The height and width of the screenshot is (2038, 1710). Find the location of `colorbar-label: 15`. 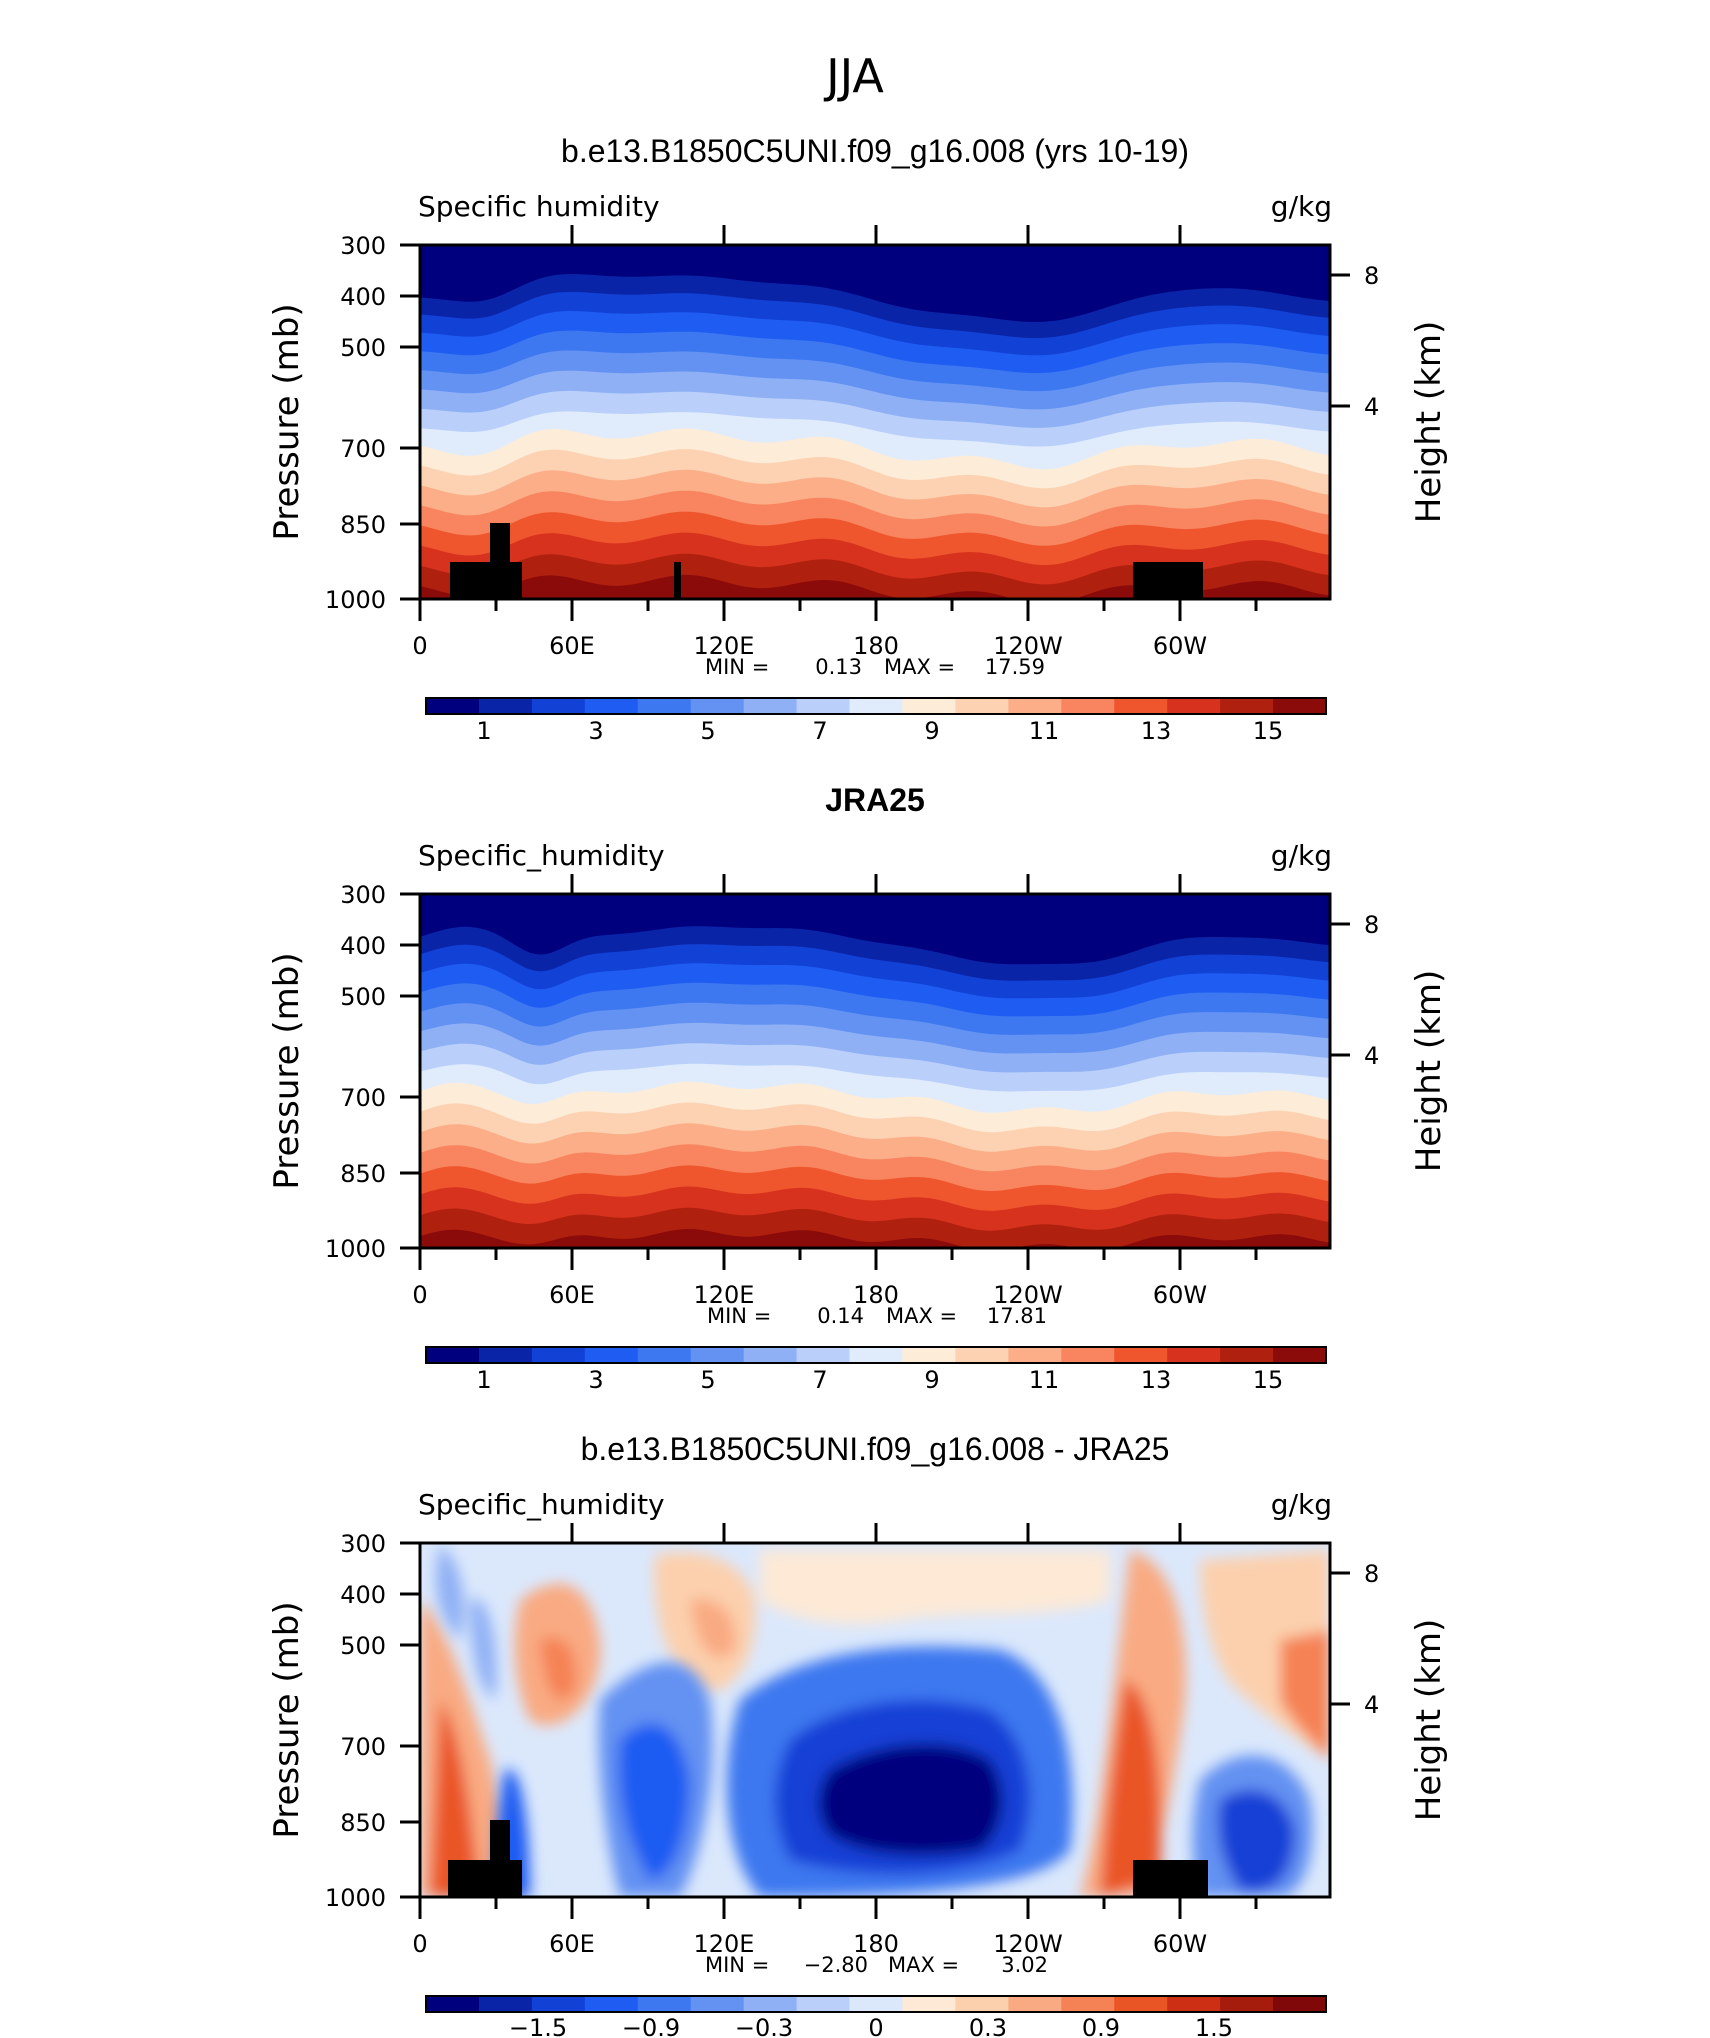

colorbar-label: 15 is located at coordinates (1268, 1380).